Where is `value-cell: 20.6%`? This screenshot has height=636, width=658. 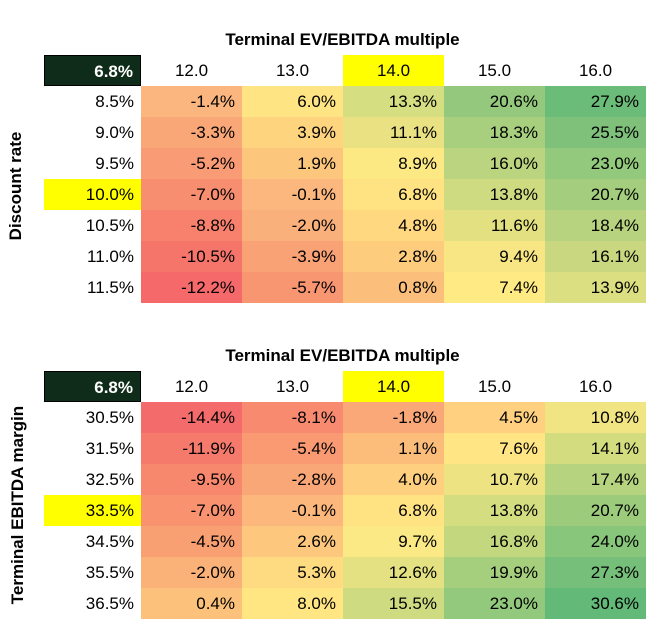
value-cell: 20.6% is located at coordinates (494, 101).